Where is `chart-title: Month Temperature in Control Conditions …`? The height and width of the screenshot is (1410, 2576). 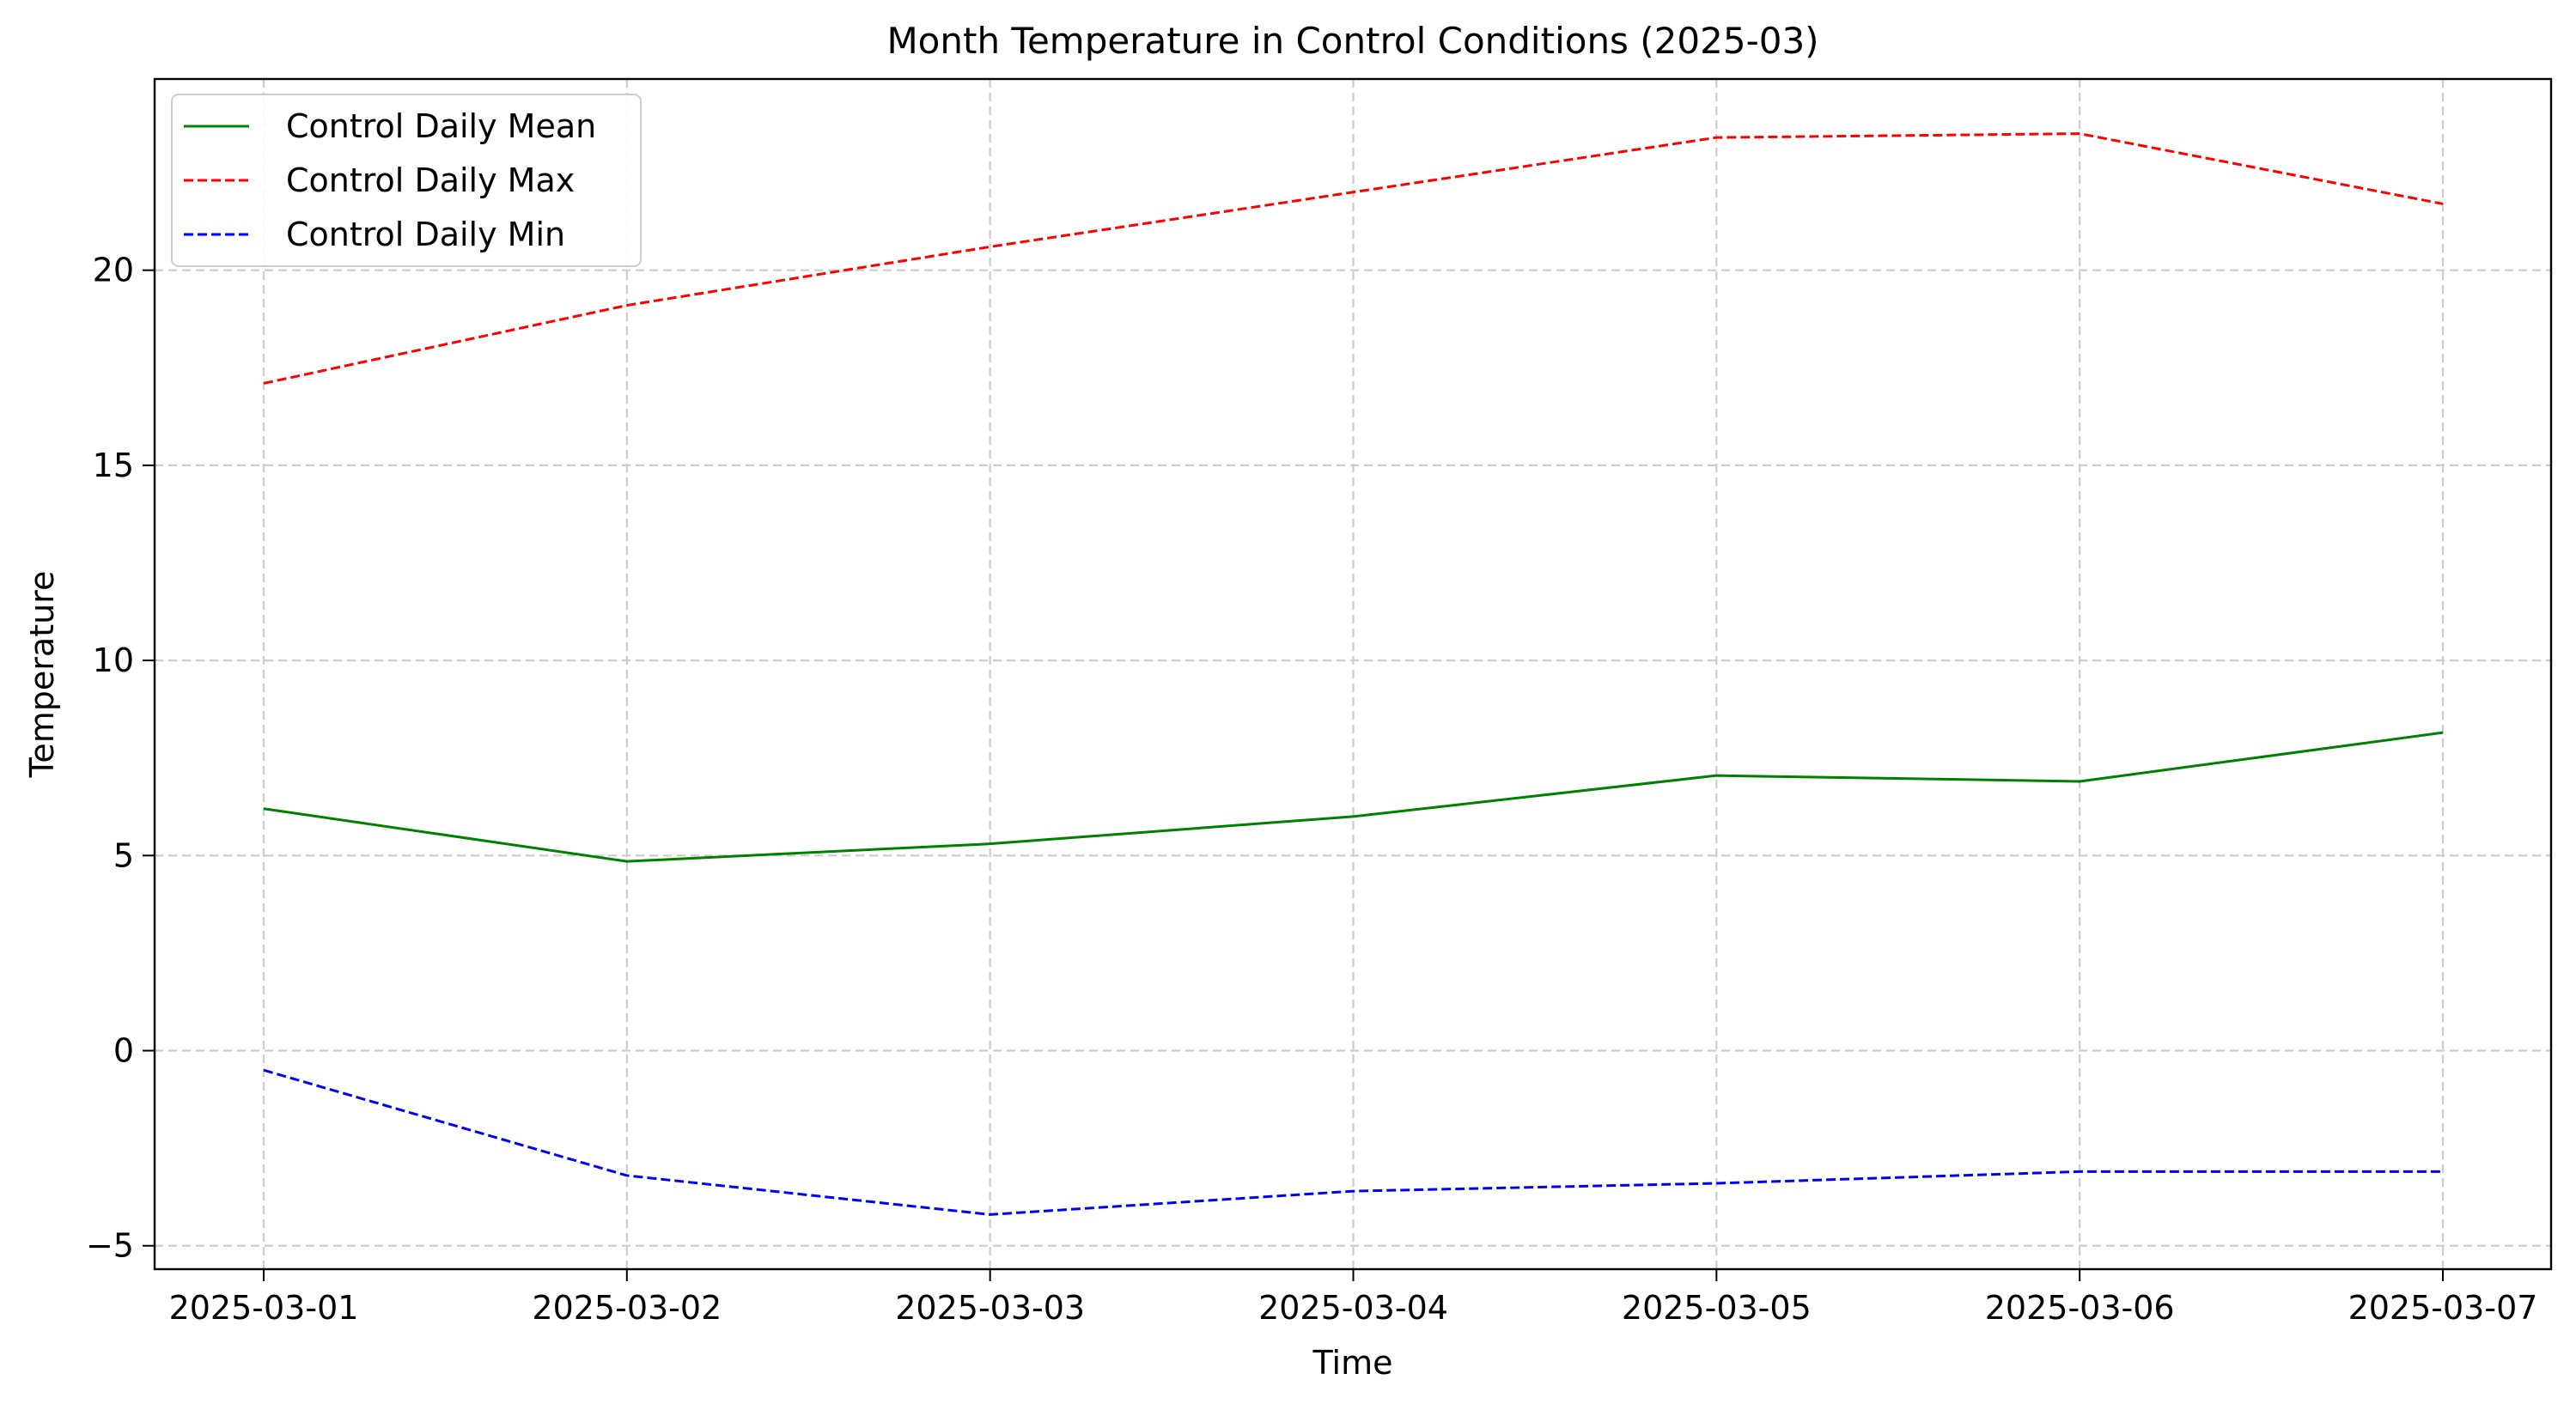
chart-title: Month Temperature in Control Conditions … is located at coordinates (1352, 41).